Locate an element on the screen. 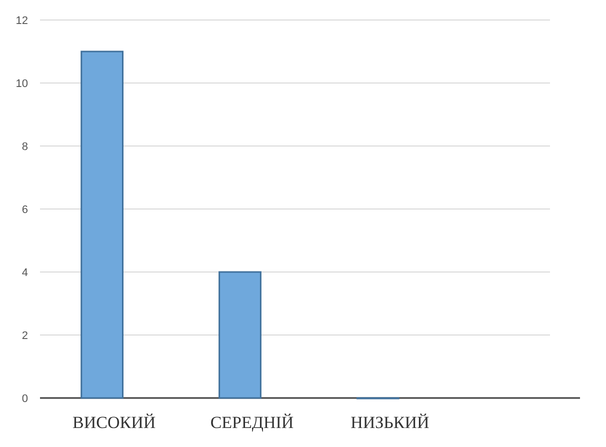 The height and width of the screenshot is (447, 606). x-tick-label: НИЗЬКИЙ is located at coordinates (390, 422).